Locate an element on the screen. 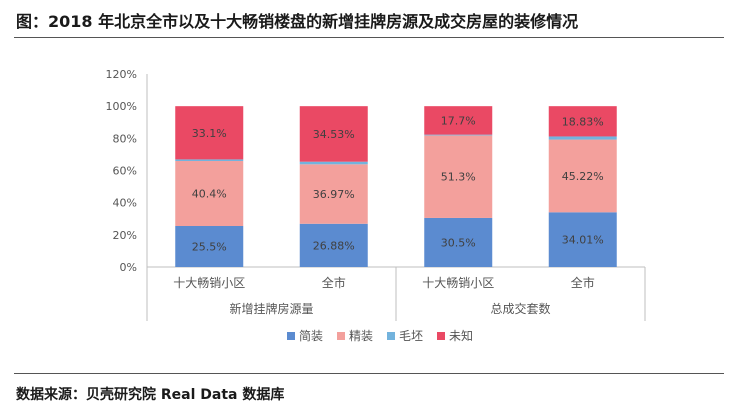  data-label: 40.4% is located at coordinates (209, 193).